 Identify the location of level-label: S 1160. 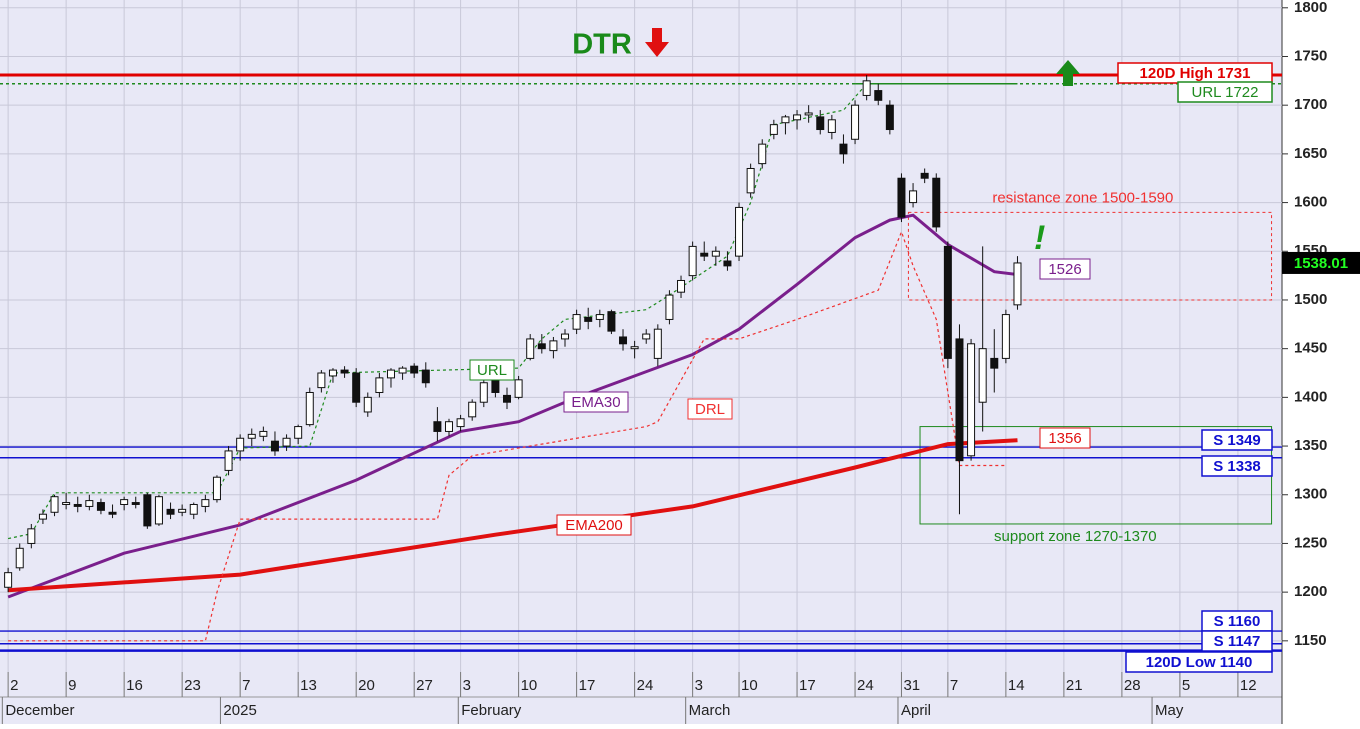
(1237, 621).